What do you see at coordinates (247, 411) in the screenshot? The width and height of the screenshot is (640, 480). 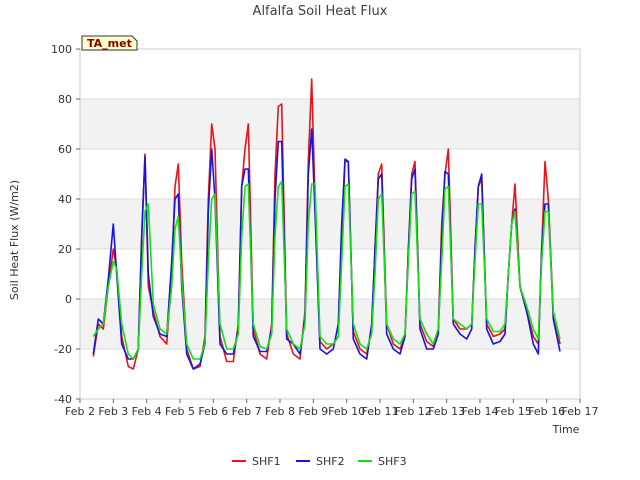 I see `x-tick-label-5: Feb 7` at bounding box center [247, 411].